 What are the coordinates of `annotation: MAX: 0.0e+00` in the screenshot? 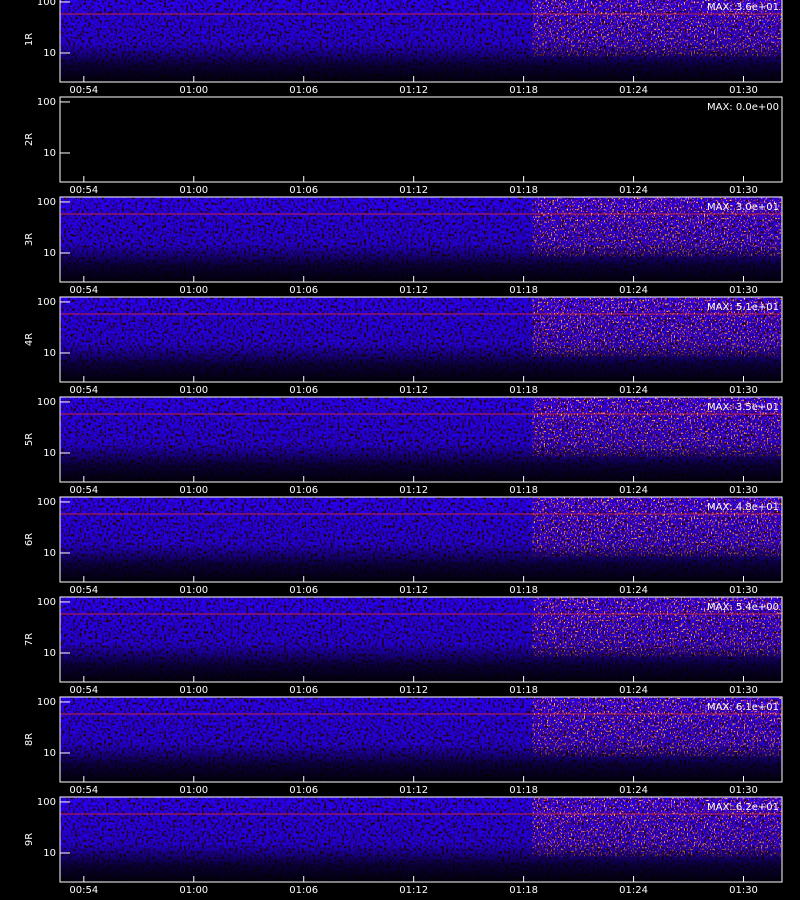 It's located at (743, 107).